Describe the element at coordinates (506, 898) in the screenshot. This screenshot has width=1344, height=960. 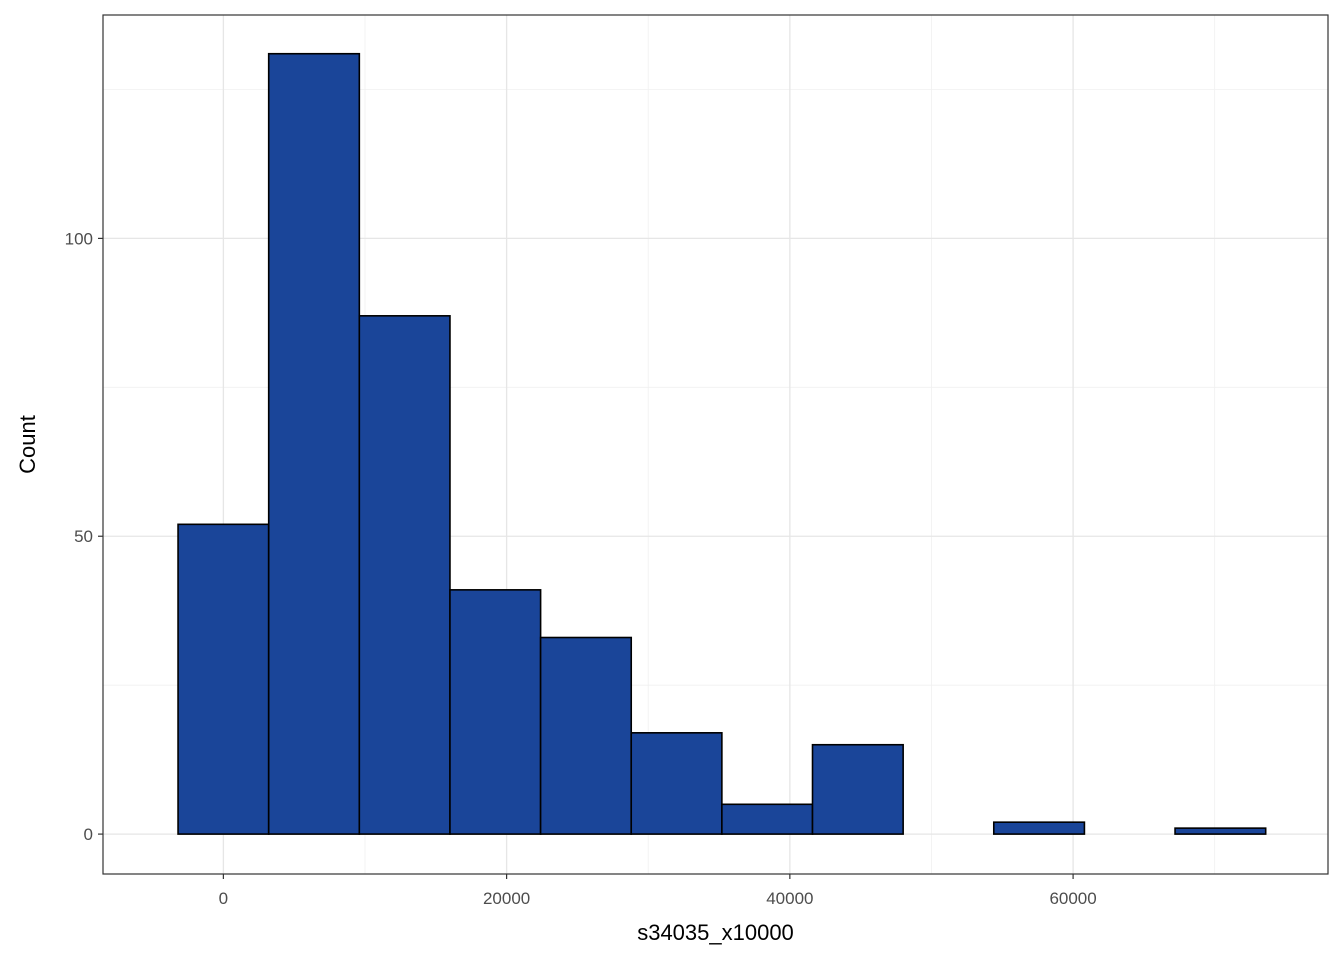
I see `x-tick-label: 20000` at that location.